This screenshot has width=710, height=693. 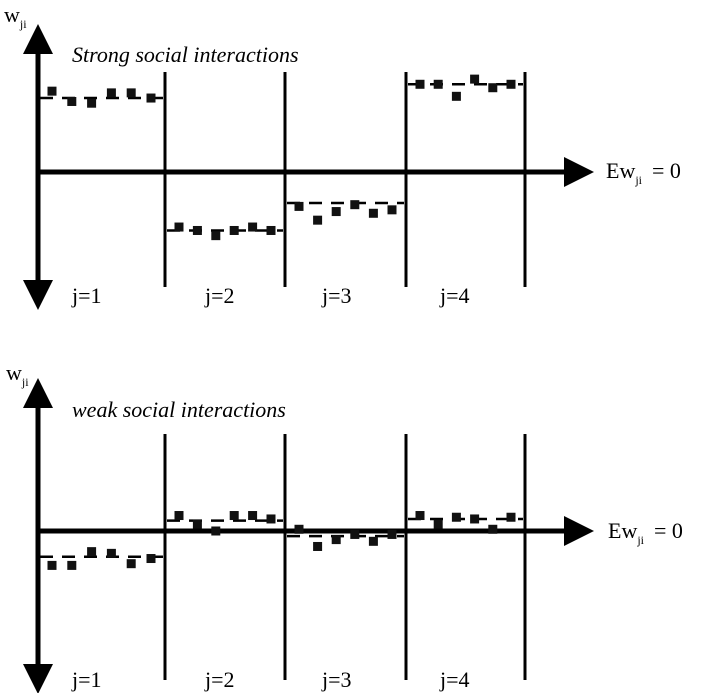 I want to click on panel-title: Strong social interactions, so click(x=185, y=54).